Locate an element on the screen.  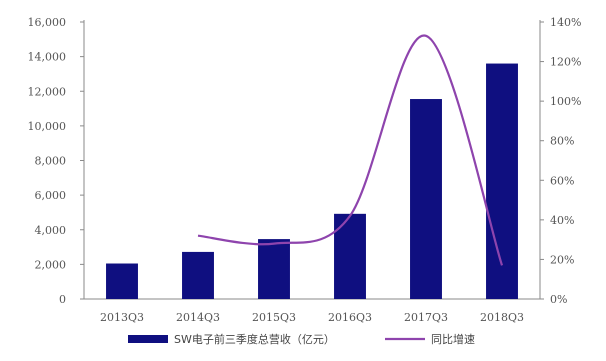
x-axis-ticks: 2013Q3 2014Q3 2015Q3 2016Q3 2017Q3 2018Q3 is located at coordinates (312, 317).